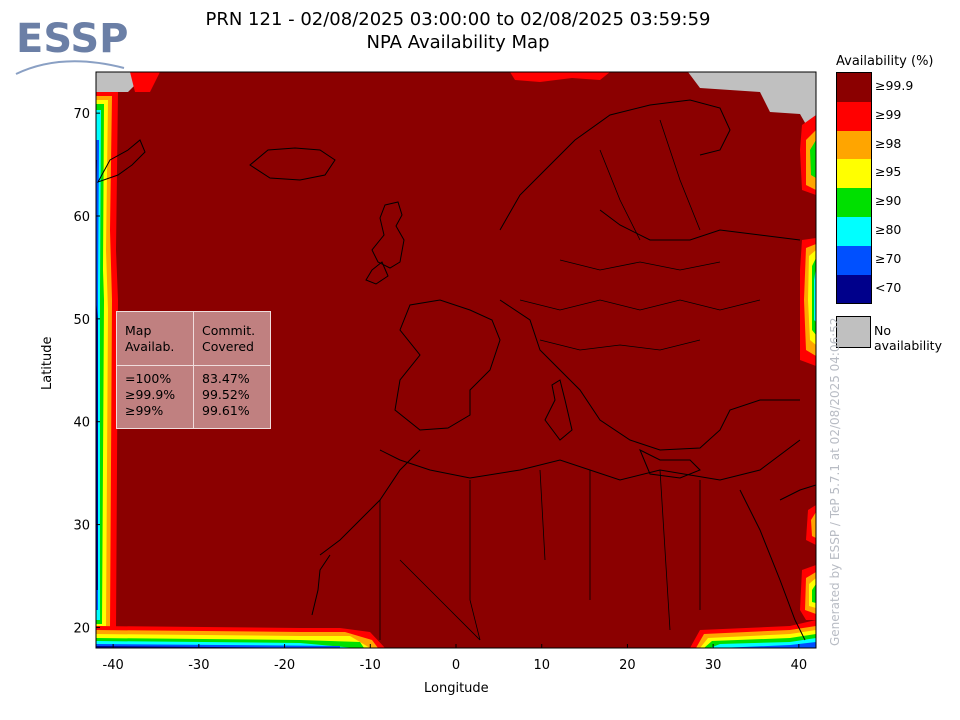 The image size is (960, 720). I want to click on x-tick-label: -20, so click(284, 665).